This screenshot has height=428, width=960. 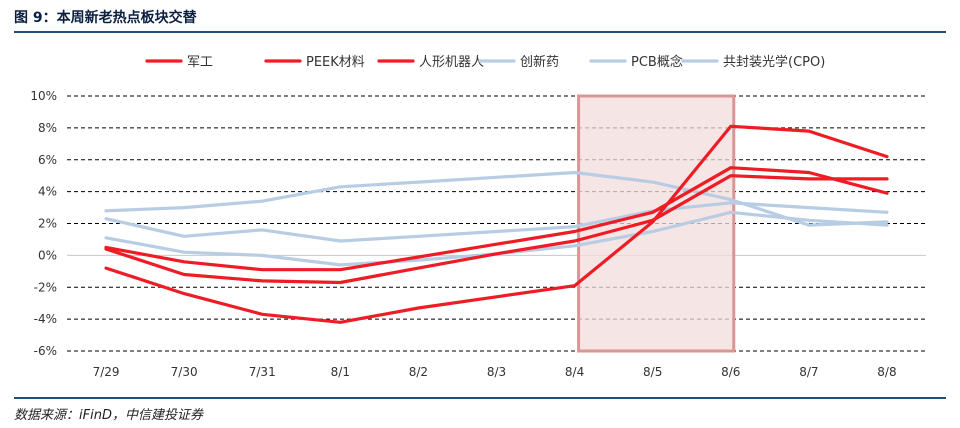 I want to click on x-tick-label: 7/30, so click(x=184, y=372).